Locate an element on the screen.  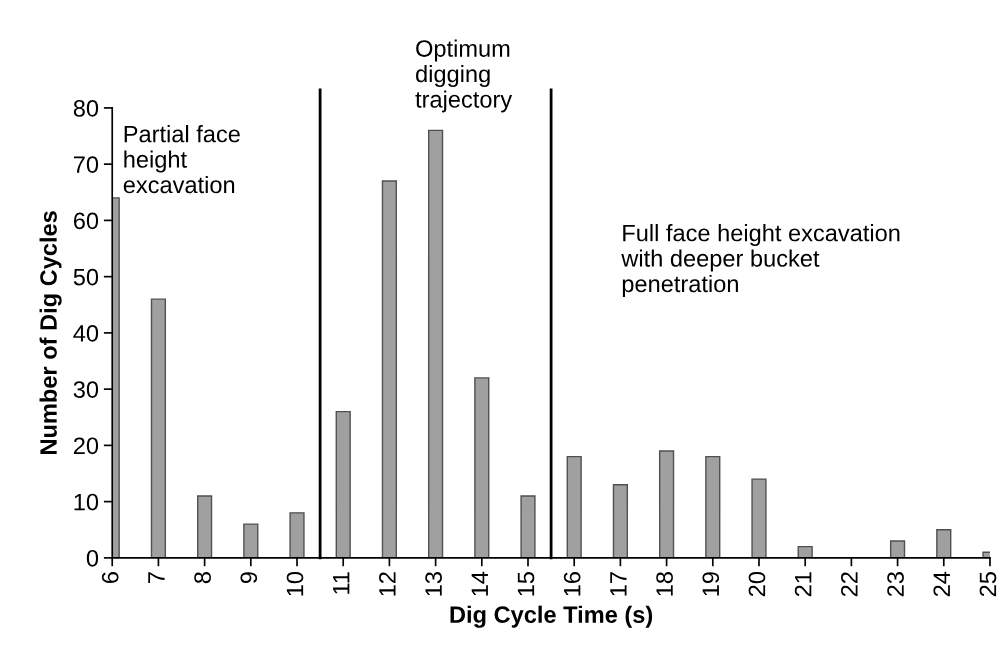
x-tick-label: 24 is located at coordinates (941, 584).